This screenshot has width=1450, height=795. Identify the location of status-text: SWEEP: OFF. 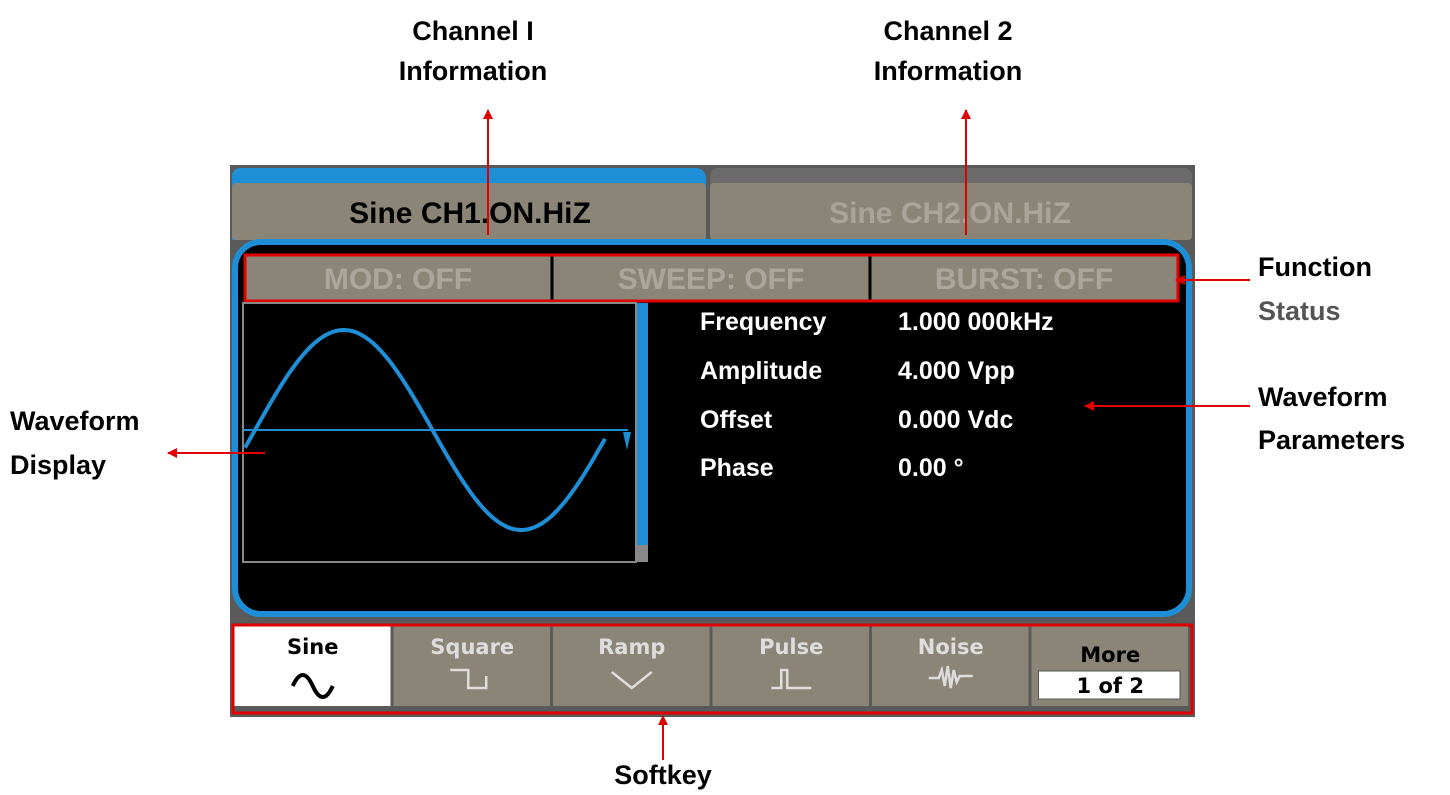
(711, 279).